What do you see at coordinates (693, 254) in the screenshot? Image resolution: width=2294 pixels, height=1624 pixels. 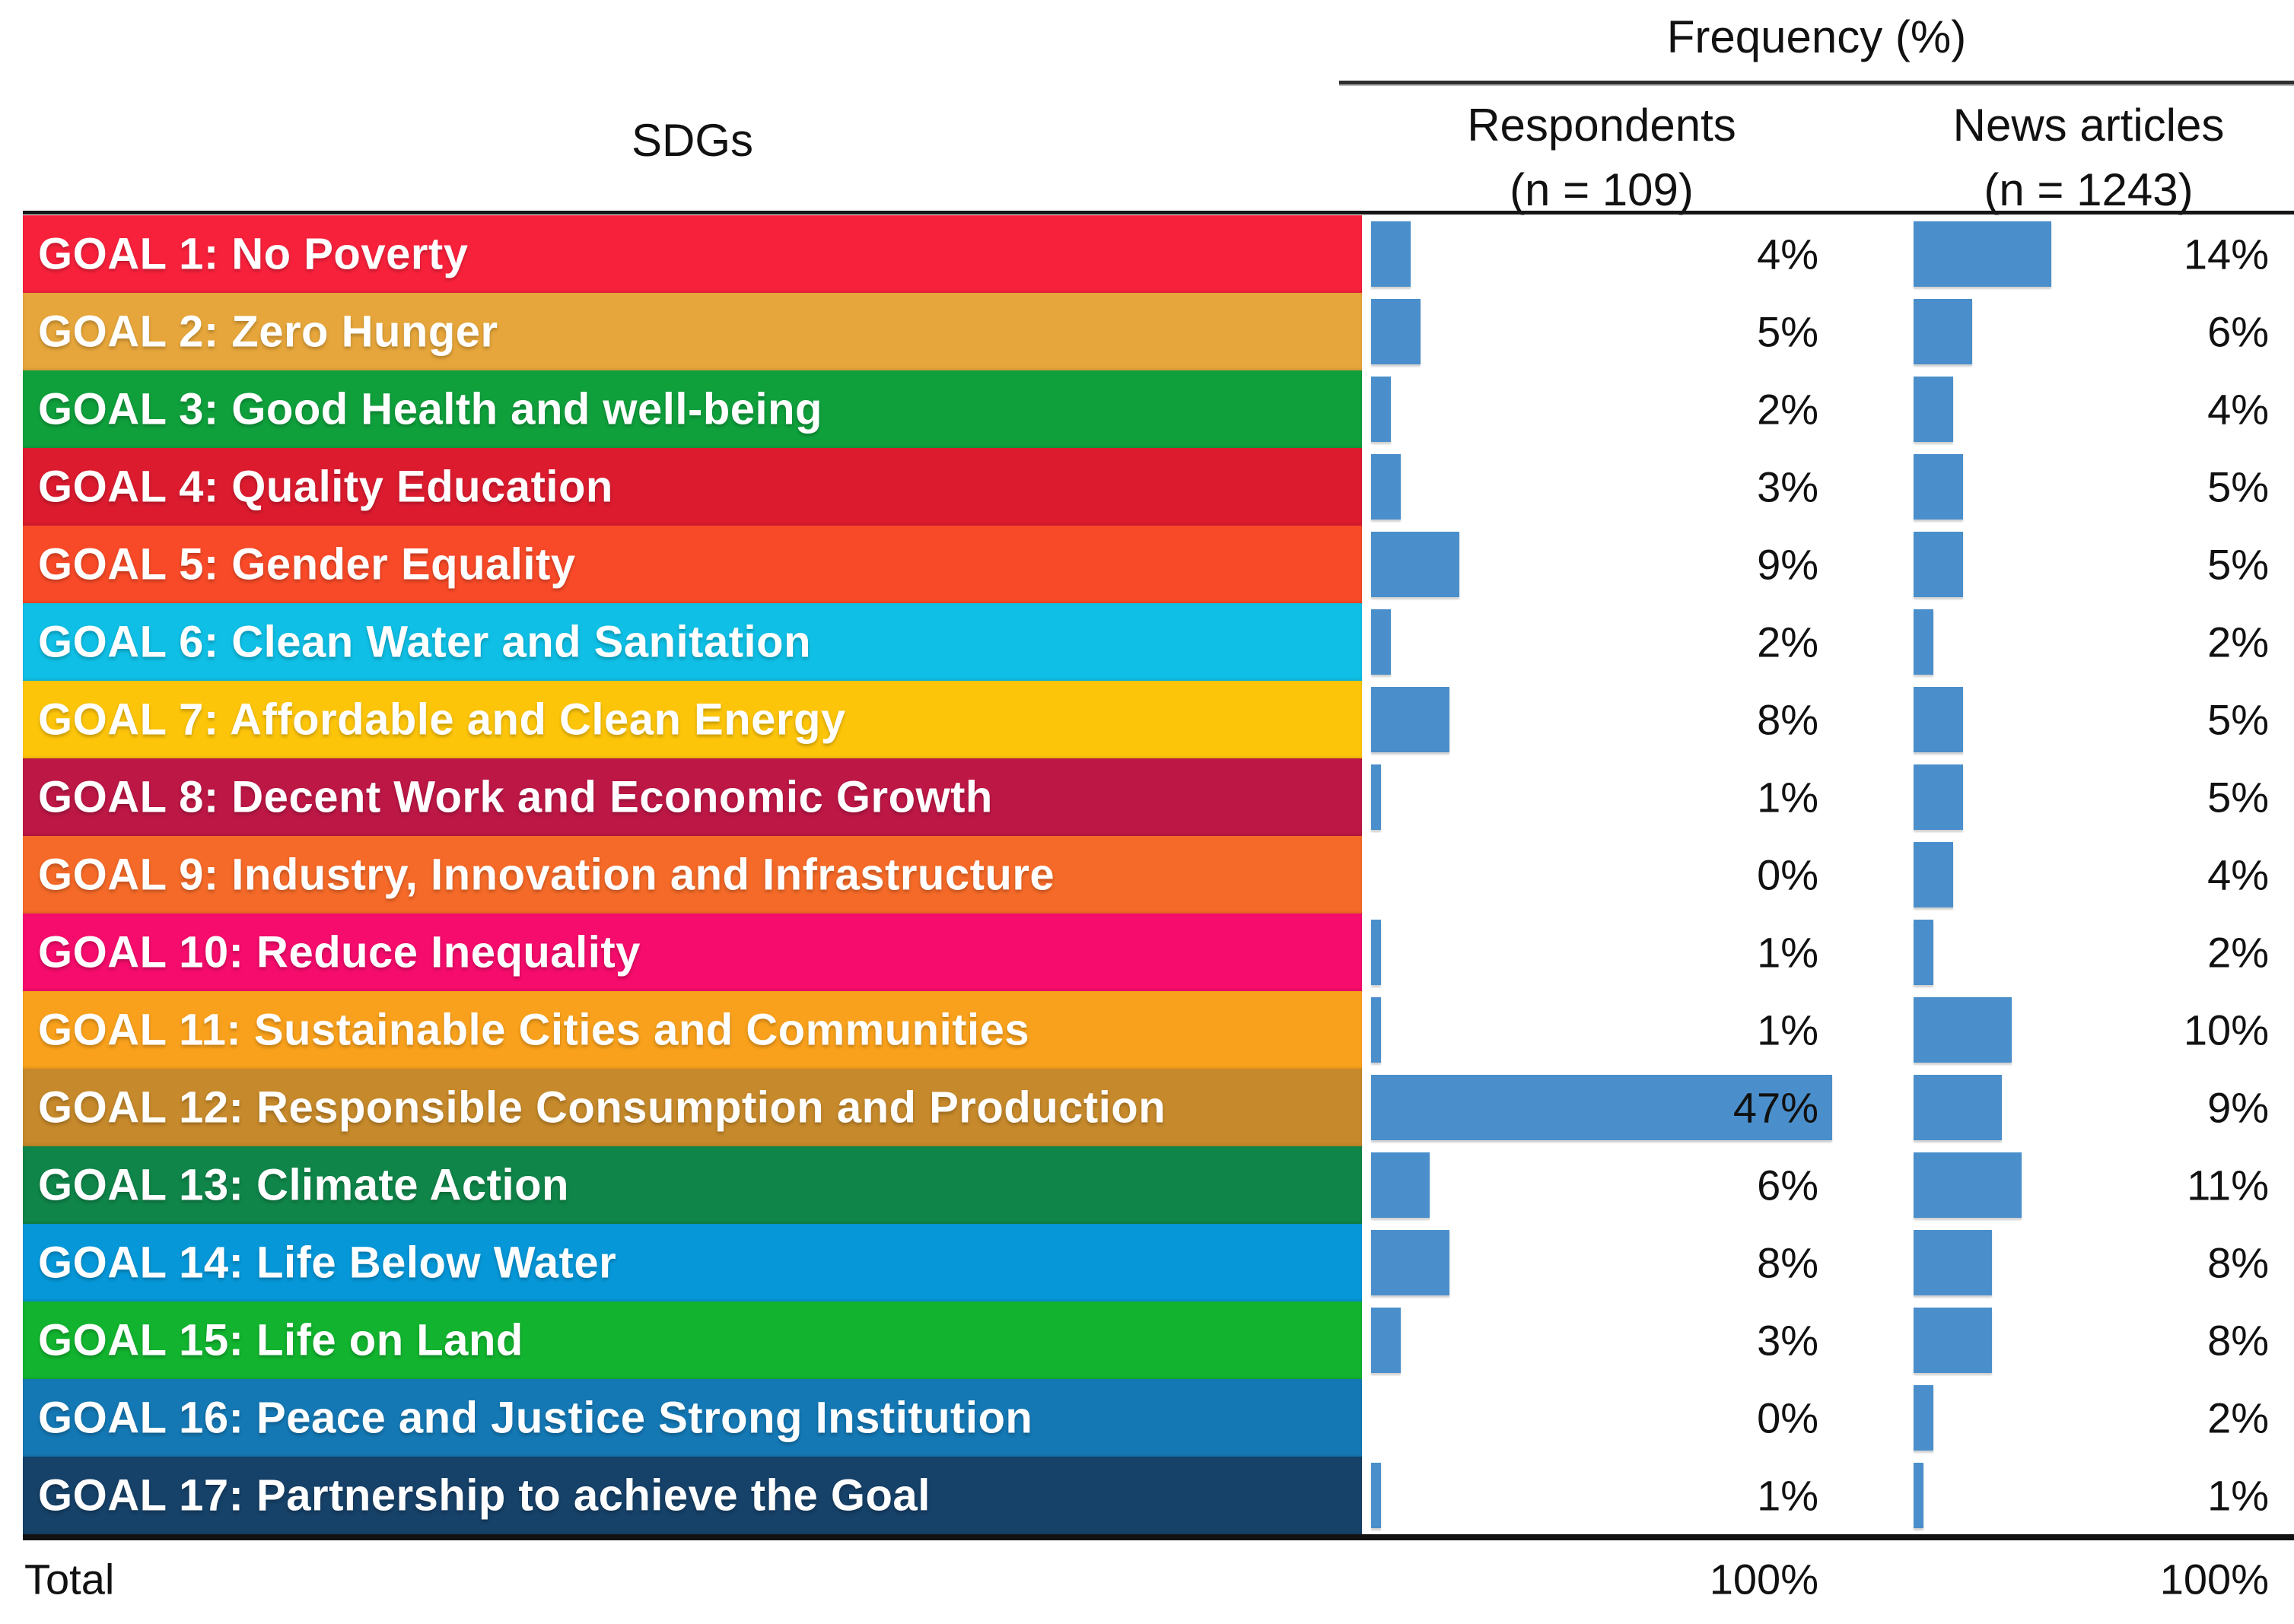 I see `goal-label-band: GOAL 1: No Poverty` at bounding box center [693, 254].